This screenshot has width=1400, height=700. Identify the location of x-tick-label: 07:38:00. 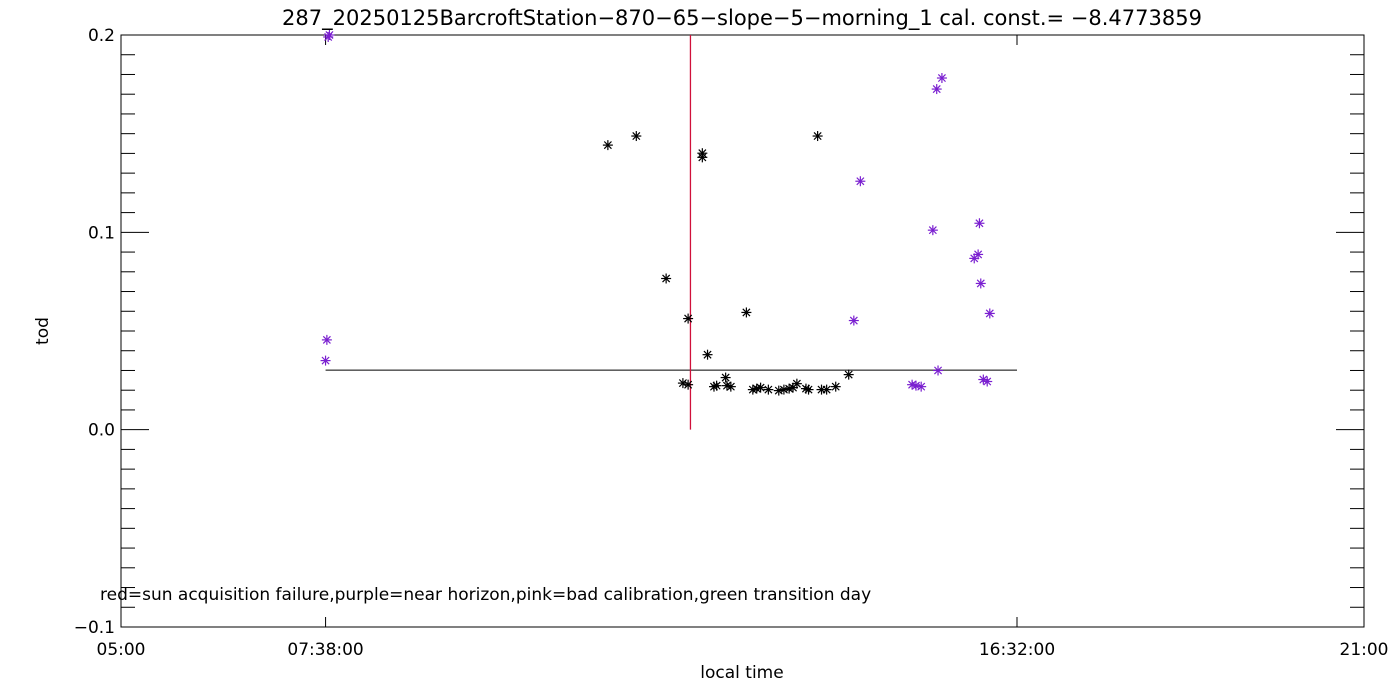
(325, 650).